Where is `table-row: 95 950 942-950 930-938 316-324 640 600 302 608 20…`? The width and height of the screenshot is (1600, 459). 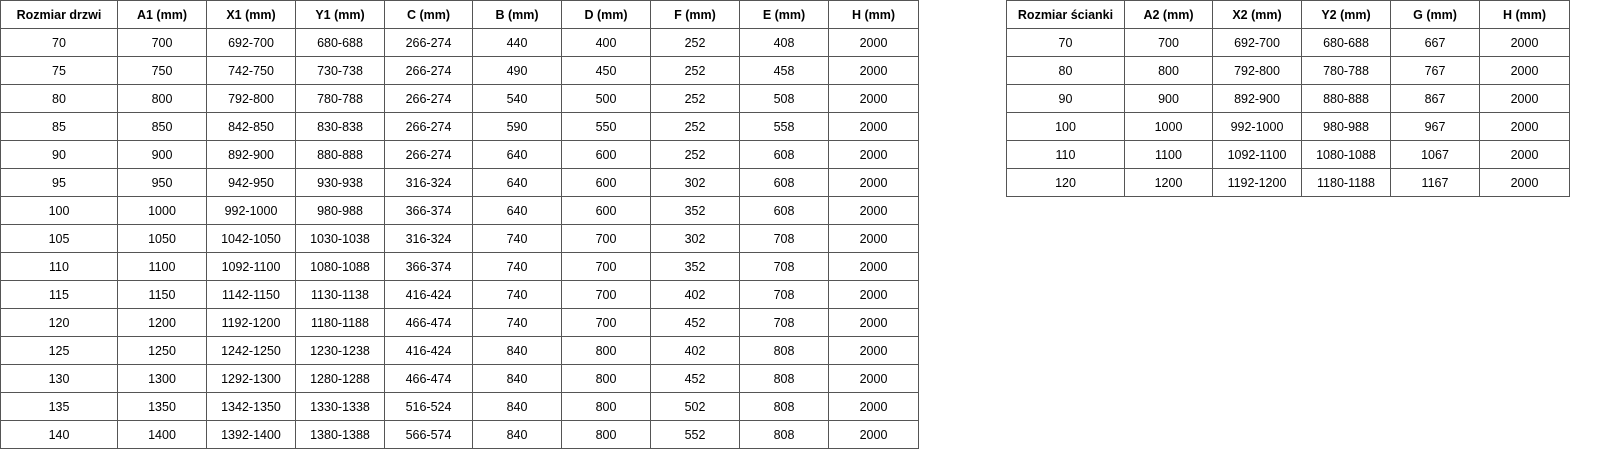
table-row: 95 950 942-950 930-938 316-324 640 600 302 608 20… is located at coordinates (459, 182).